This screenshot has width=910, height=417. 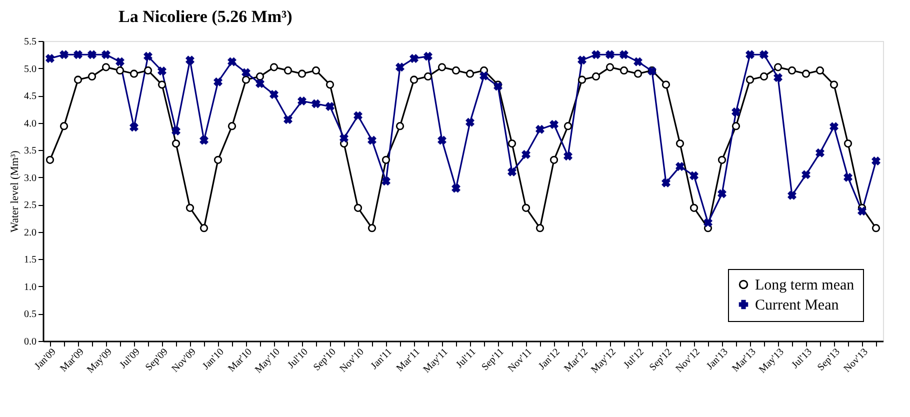 What do you see at coordinates (30, 178) in the screenshot?
I see `y-tick-label: 3.0` at bounding box center [30, 178].